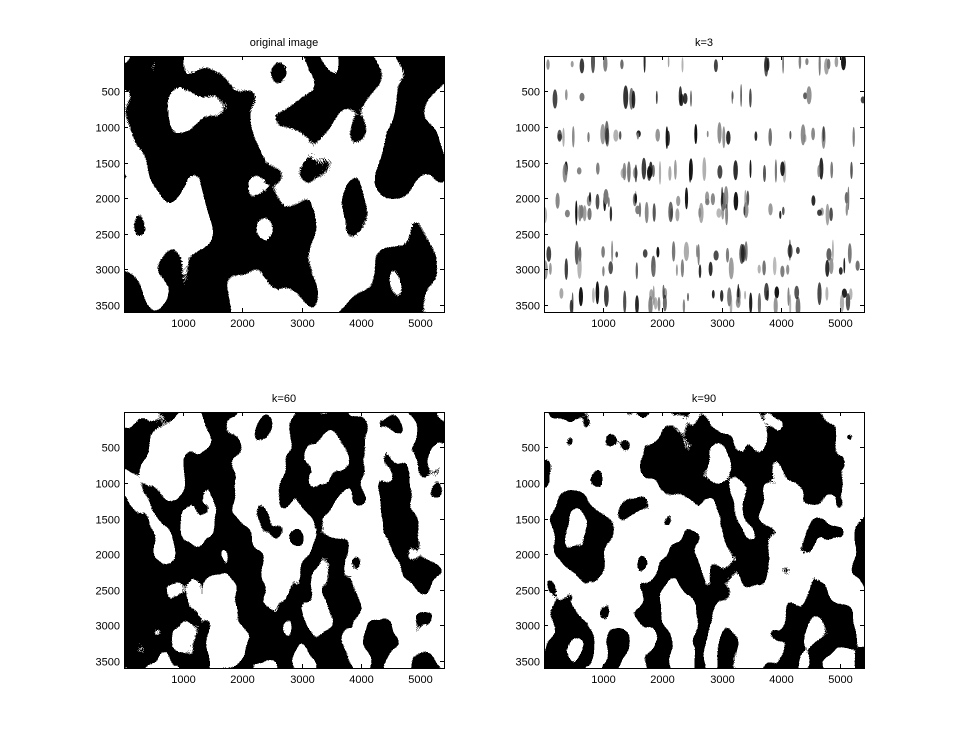 The height and width of the screenshot is (750, 955). I want to click on y-tick-label: 2000, so click(108, 200).